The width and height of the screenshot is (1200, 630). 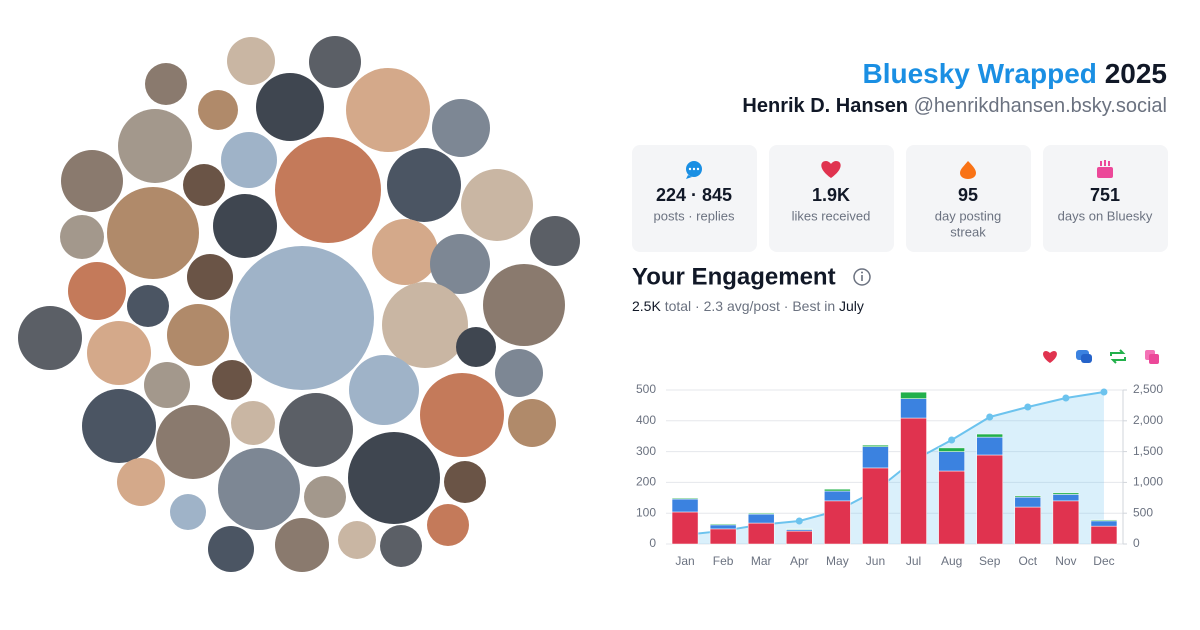 What do you see at coordinates (1136, 73) in the screenshot?
I see `title-year: 2025` at bounding box center [1136, 73].